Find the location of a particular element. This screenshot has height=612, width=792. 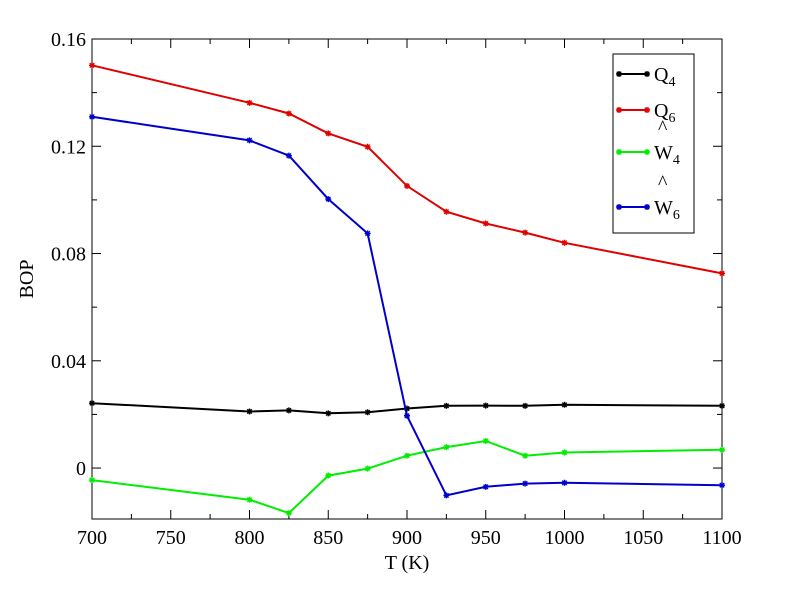

y-tick-label: 0.08 is located at coordinates (68, 255).